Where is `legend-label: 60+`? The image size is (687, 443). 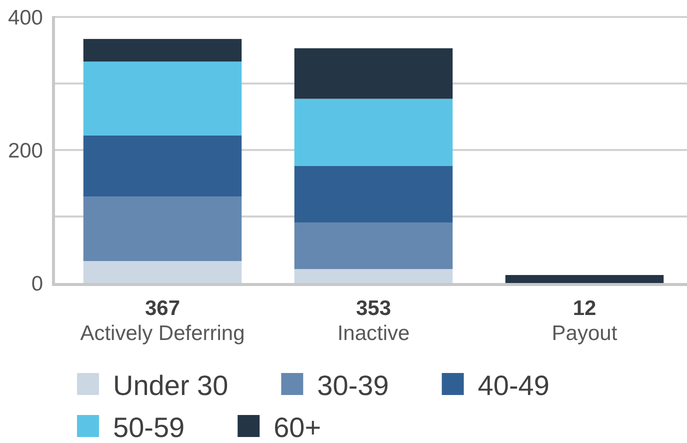 legend-label: 60+ is located at coordinates (298, 427).